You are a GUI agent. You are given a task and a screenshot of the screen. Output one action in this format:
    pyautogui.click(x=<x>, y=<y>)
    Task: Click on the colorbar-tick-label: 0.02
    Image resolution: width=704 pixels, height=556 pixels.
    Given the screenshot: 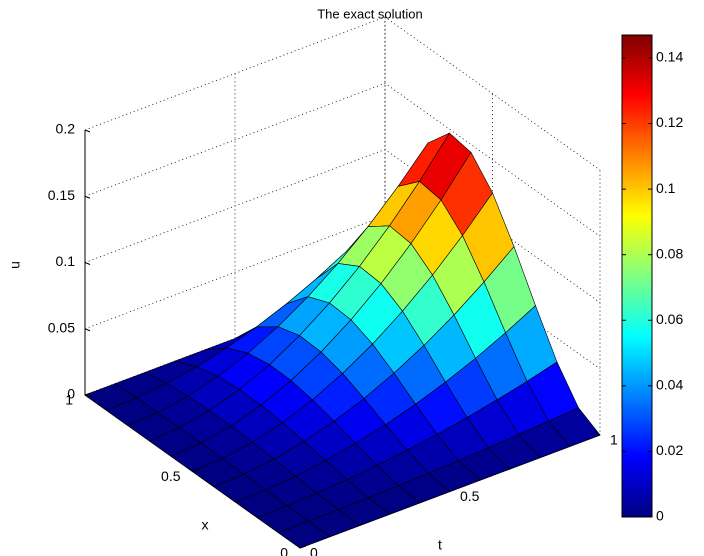 What is the action you would take?
    pyautogui.click(x=669, y=450)
    